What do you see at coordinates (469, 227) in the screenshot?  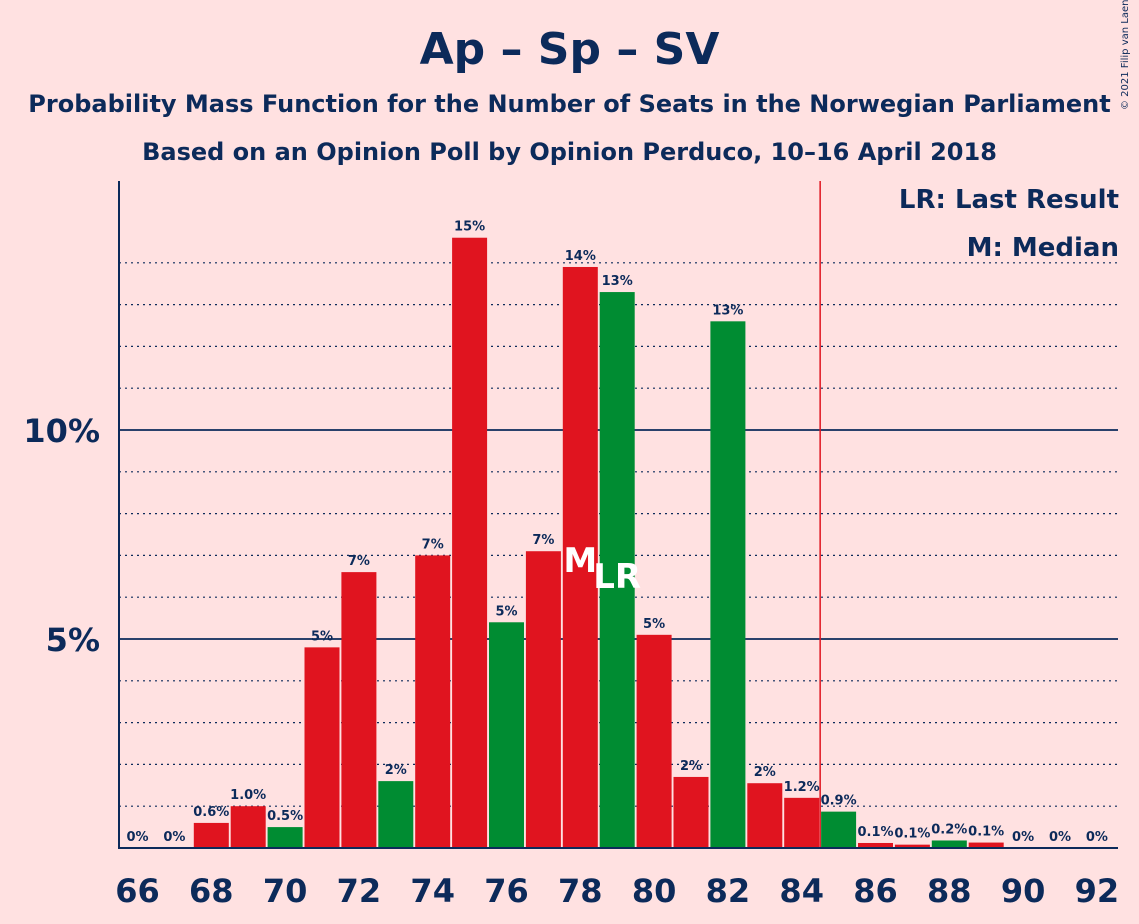 I see `data-label-75: 15%` at bounding box center [469, 227].